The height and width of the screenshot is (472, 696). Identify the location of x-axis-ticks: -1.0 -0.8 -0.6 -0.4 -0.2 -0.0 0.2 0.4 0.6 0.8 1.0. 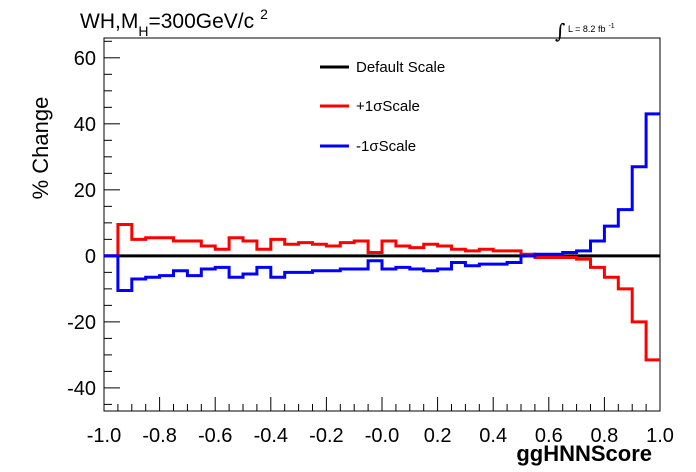
(380, 422).